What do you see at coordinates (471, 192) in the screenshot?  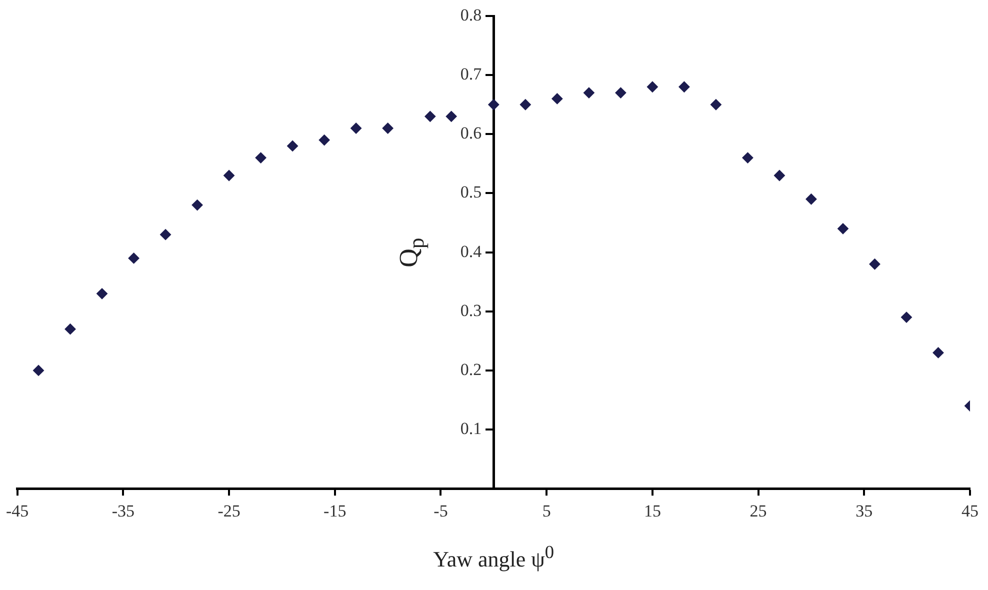 I see `y-tick-label: 0.5` at bounding box center [471, 192].